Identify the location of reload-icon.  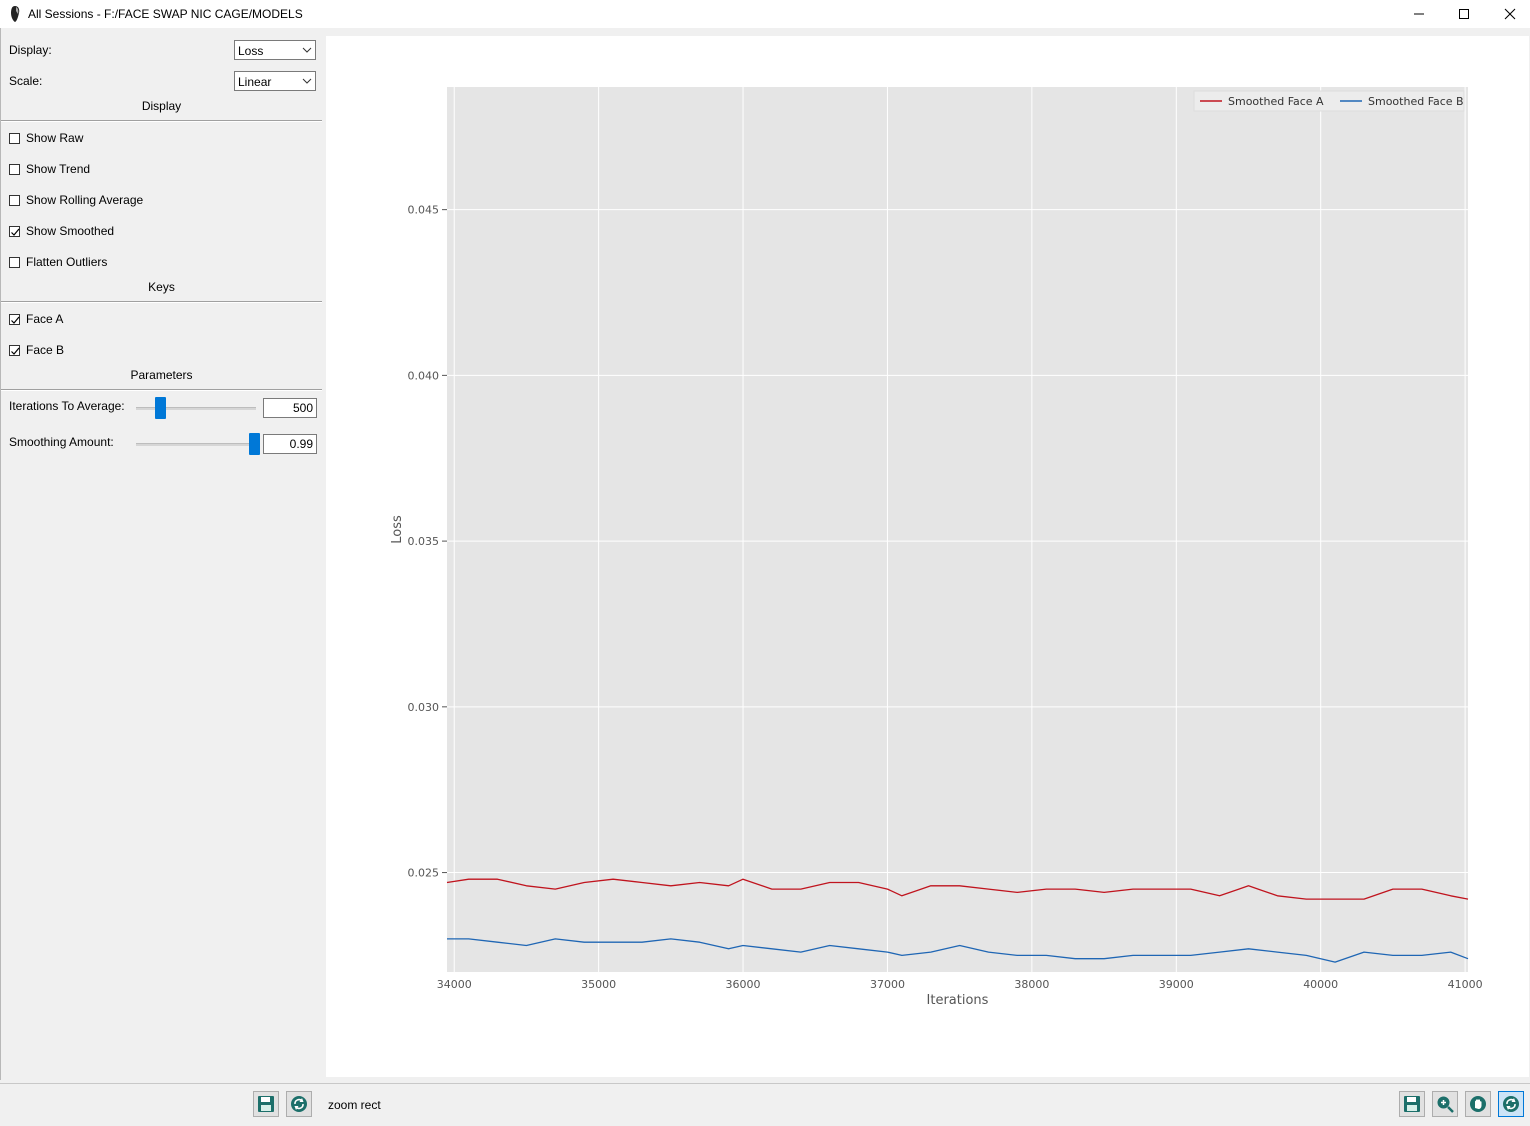
(1511, 1104).